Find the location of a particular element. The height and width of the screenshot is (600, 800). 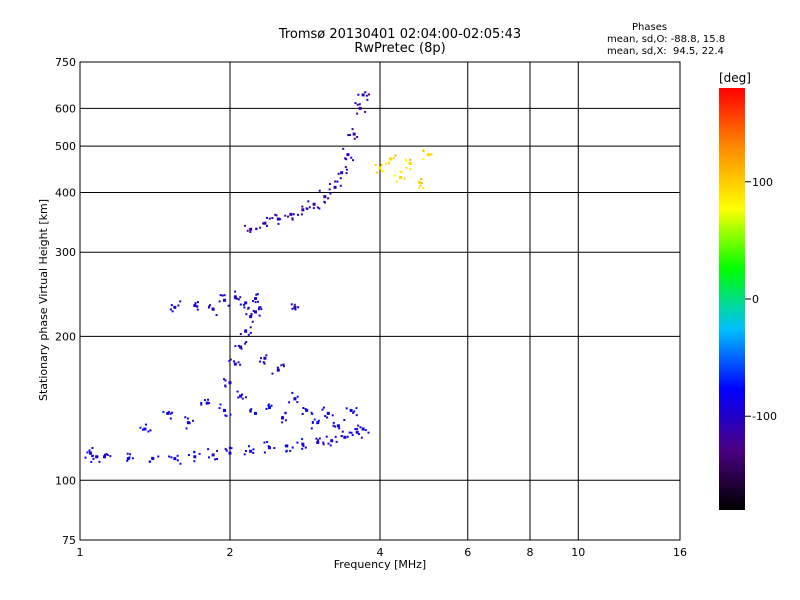

chart-subtitle: RwPretec (8p) is located at coordinates (400, 48).